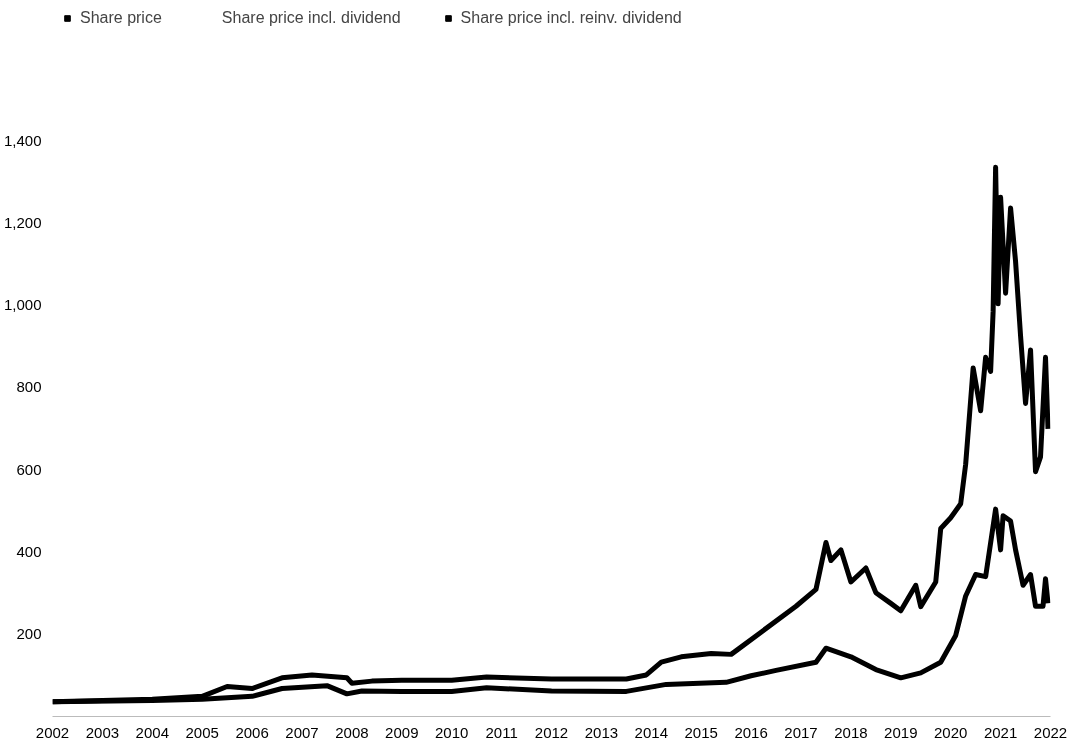 The height and width of the screenshot is (754, 1088). Describe the element at coordinates (121, 18) in the screenshot. I see `legend-label: Share price` at that location.